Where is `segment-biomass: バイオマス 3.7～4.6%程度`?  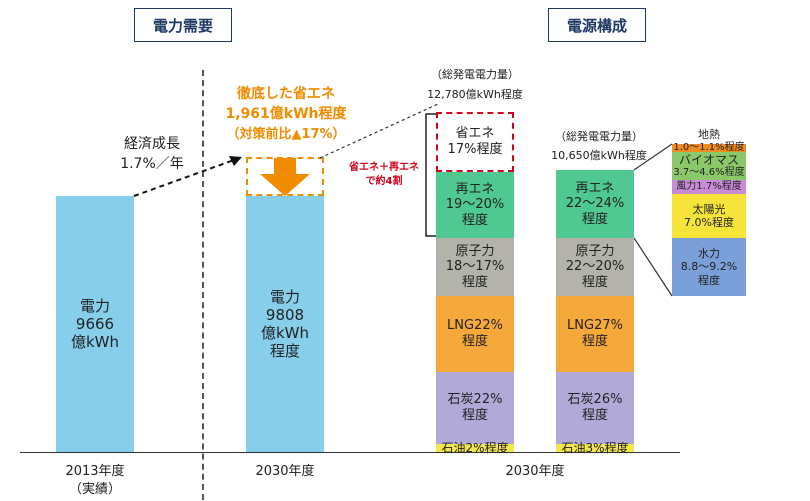
segment-biomass: バイオマス 3.7～4.6%程度 is located at coordinates (709, 166).